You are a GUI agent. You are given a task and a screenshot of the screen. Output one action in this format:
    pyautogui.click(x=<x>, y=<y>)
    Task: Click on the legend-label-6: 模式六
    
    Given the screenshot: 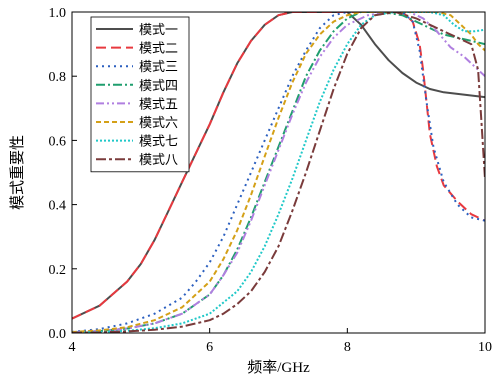 What is the action you would take?
    pyautogui.click(x=158, y=122)
    